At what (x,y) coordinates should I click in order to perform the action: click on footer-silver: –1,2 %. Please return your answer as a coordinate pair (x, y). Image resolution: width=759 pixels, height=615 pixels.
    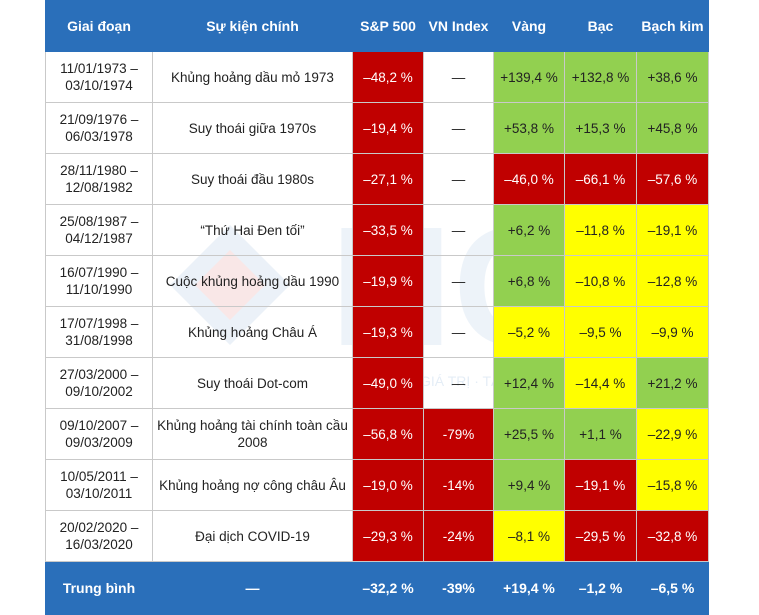
    Looking at the image, I should click on (600, 588).